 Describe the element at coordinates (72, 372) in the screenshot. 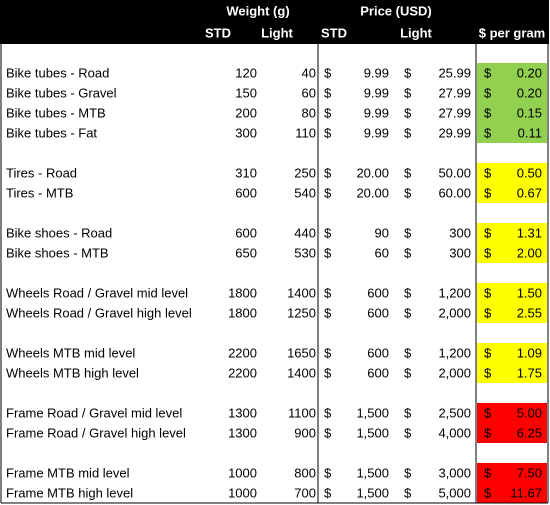

I see `item-label: Wheels MTB high level` at that location.